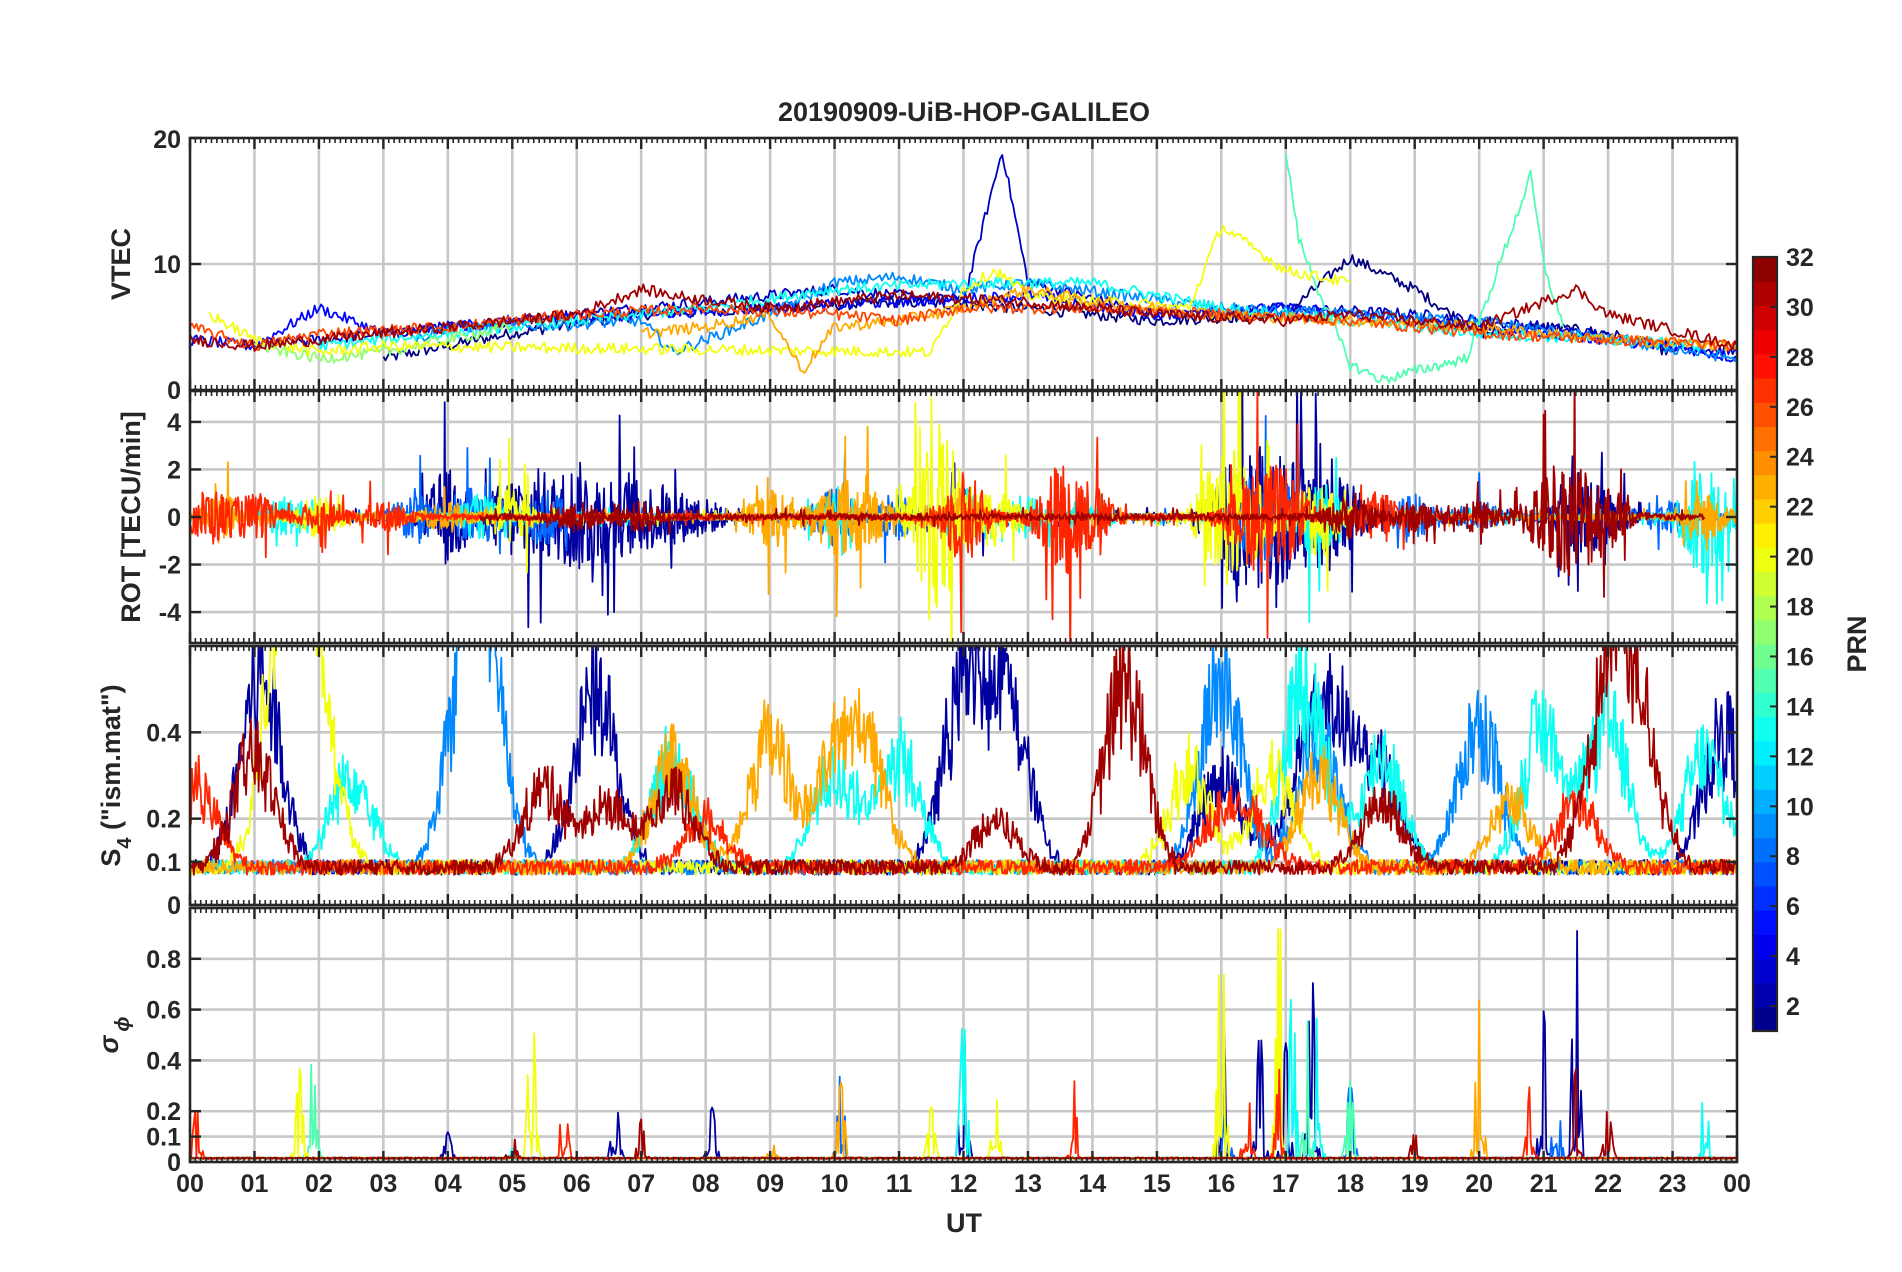 This screenshot has height=1272, width=1902. I want to click on colorbar-tick-label: 22, so click(1800, 508).